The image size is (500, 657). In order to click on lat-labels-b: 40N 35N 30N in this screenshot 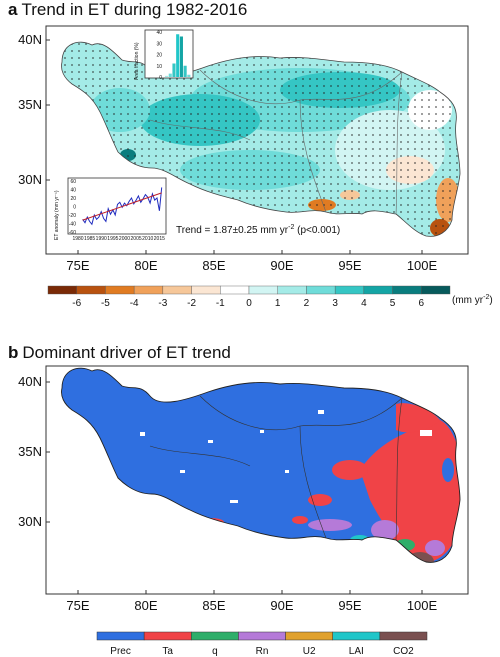, I will do `click(34, 451)`.